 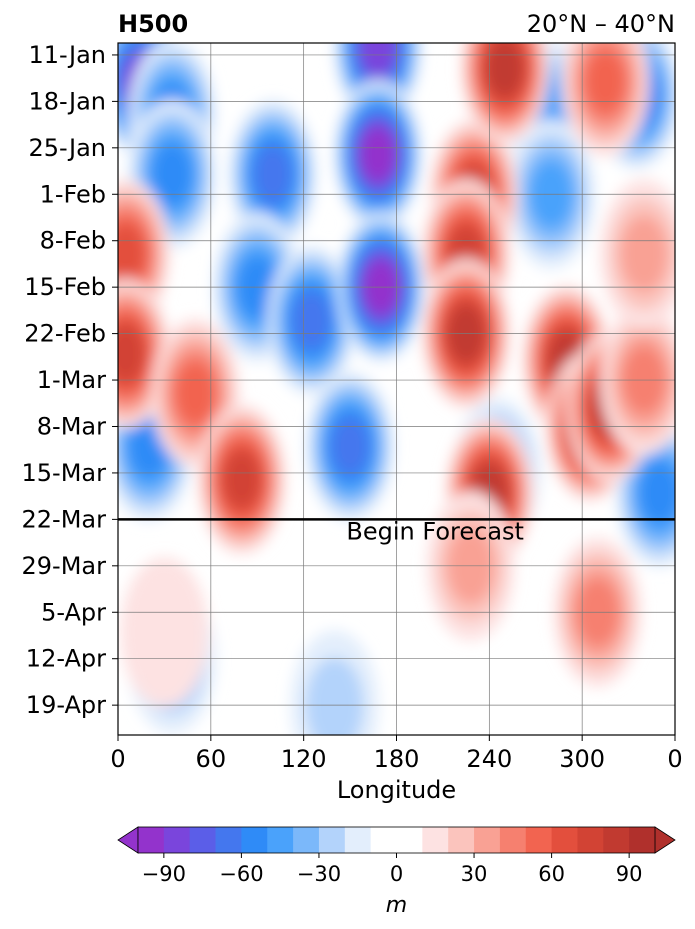 I want to click on y-tick-label: 19-Apr, so click(x=66, y=705).